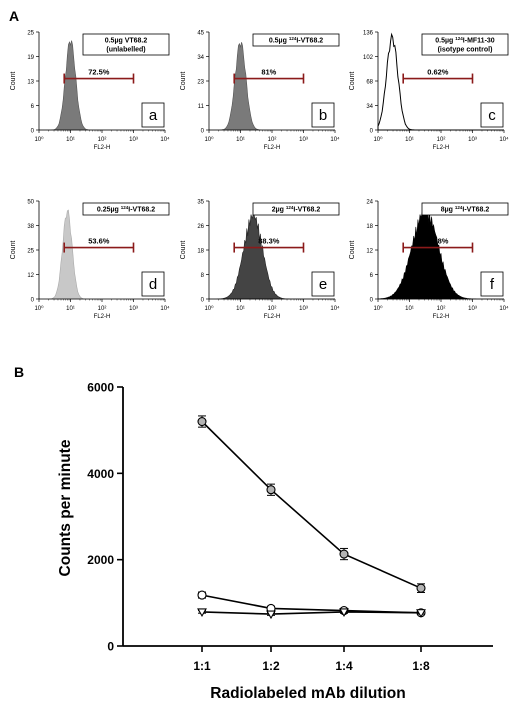 The height and width of the screenshot is (706, 520). Describe the element at coordinates (492, 284) in the screenshot. I see `panel-letter: f` at that location.